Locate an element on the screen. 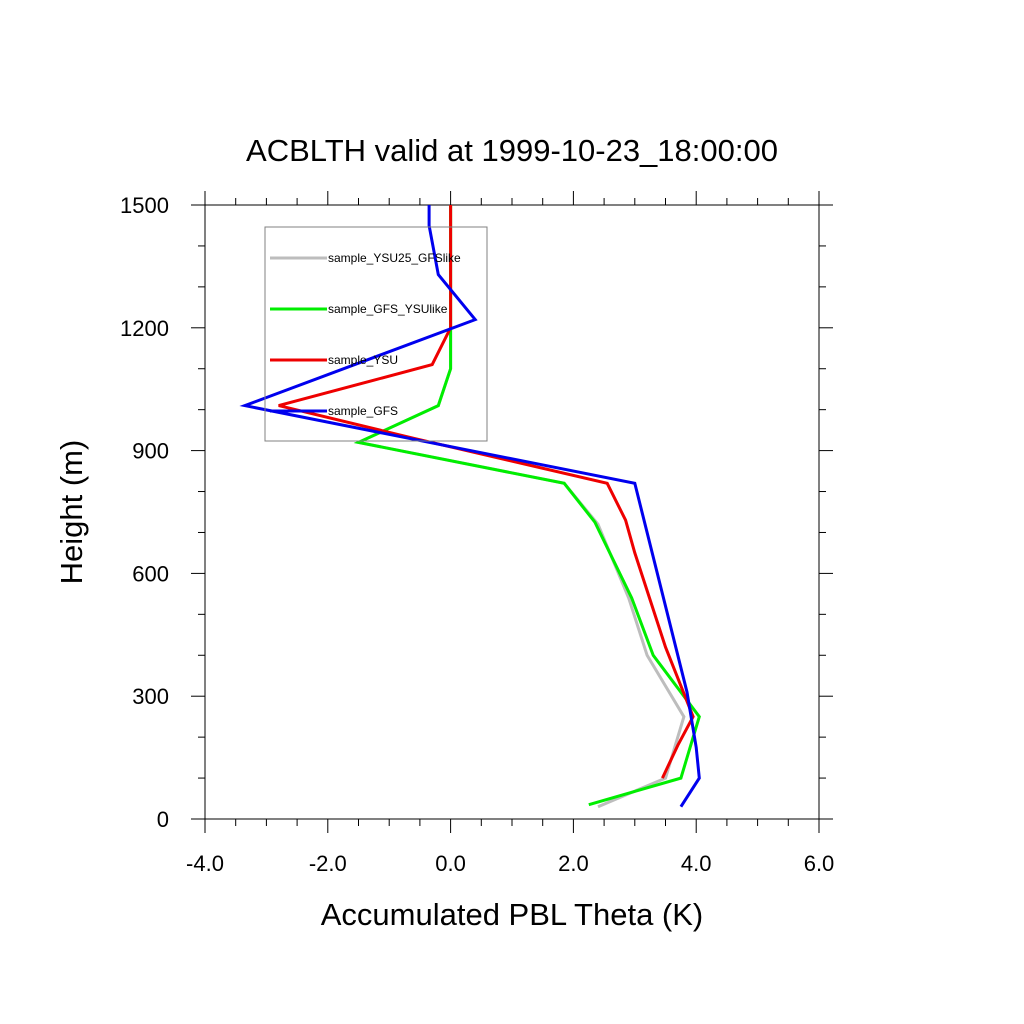 The height and width of the screenshot is (1024, 1024). y-tick-label: 1500 is located at coordinates (144, 205).